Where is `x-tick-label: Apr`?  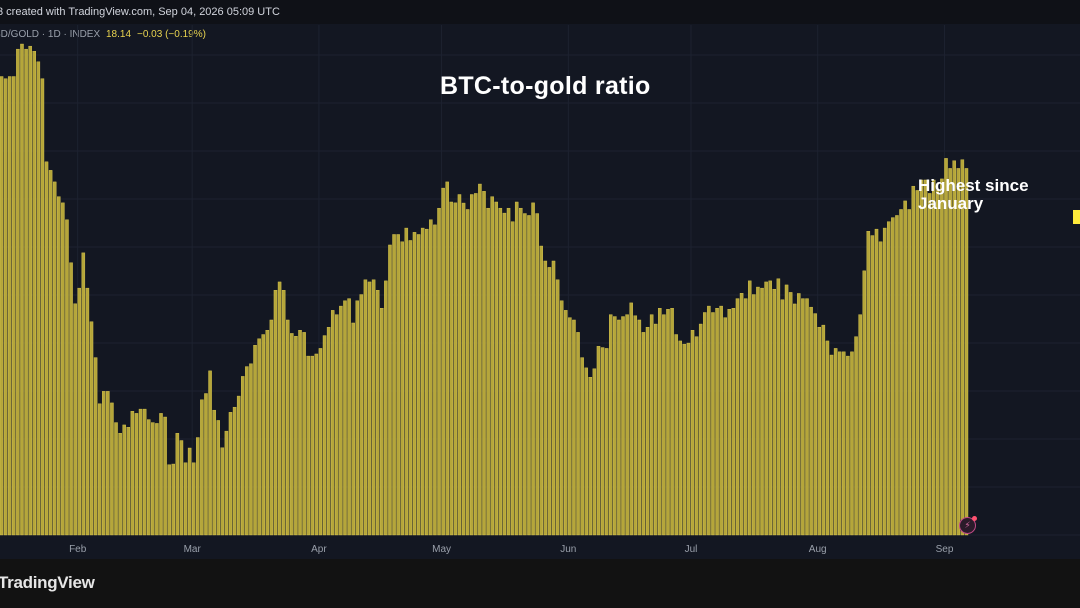
x-tick-label: Apr is located at coordinates (319, 549).